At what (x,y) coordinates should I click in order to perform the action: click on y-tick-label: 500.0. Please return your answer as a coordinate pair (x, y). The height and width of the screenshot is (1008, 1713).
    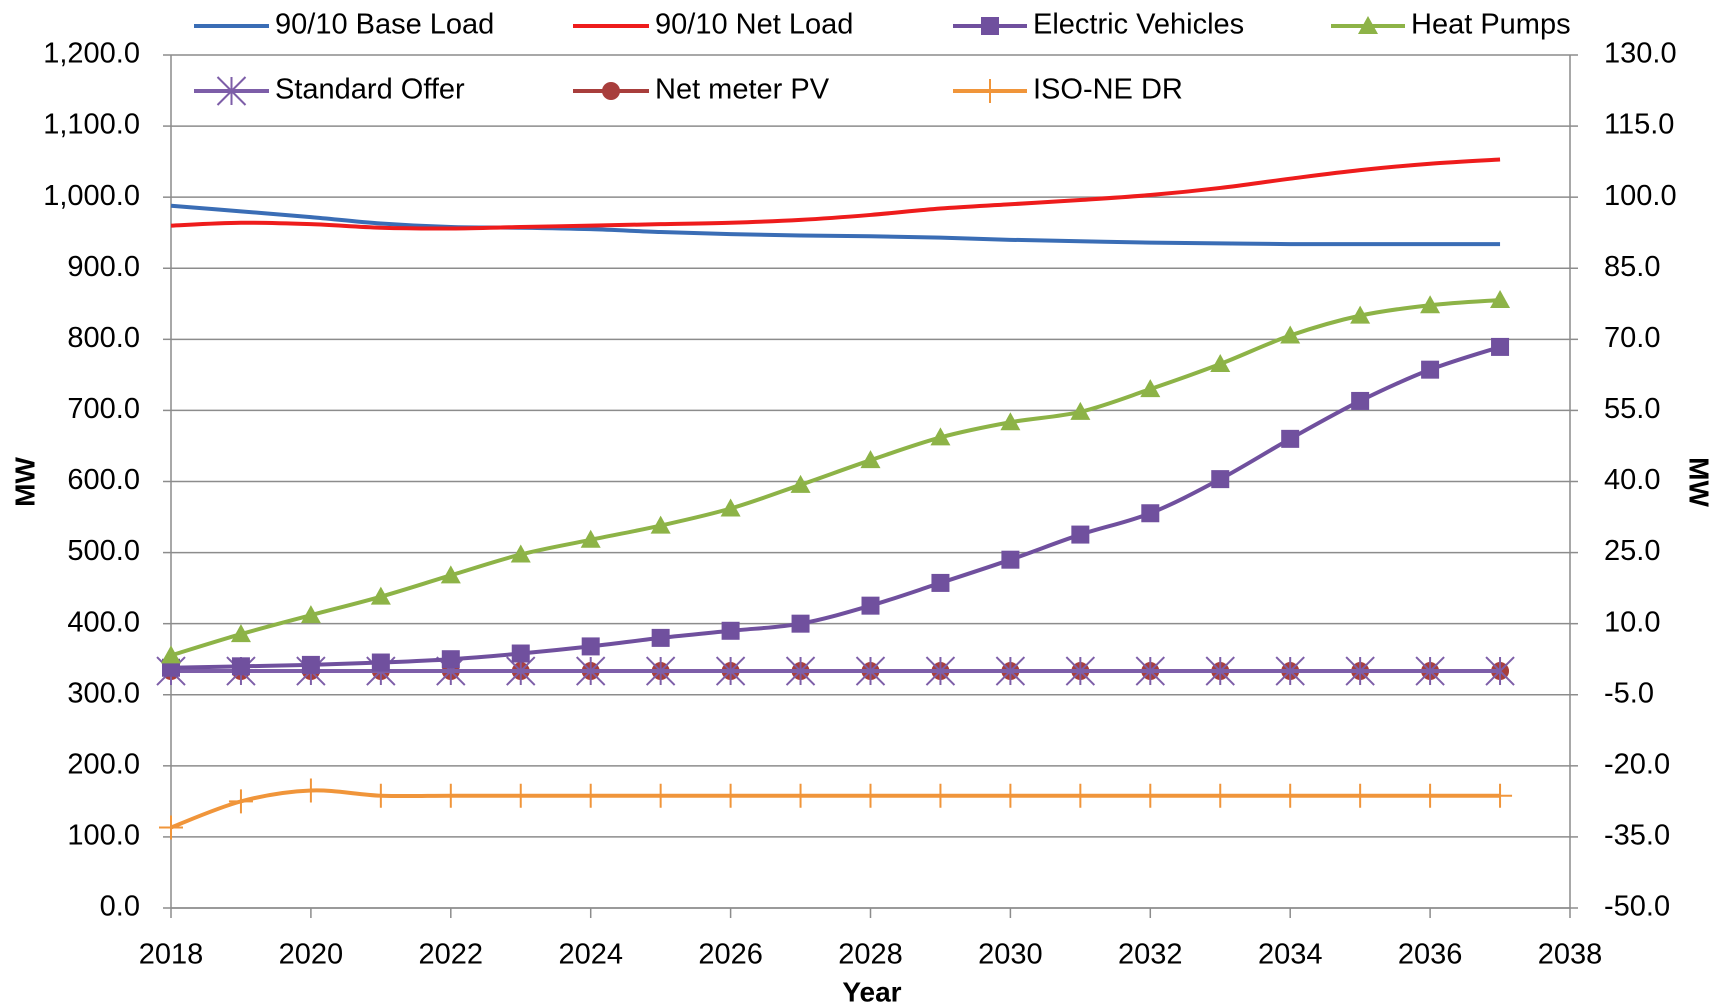
    Looking at the image, I should click on (103, 551).